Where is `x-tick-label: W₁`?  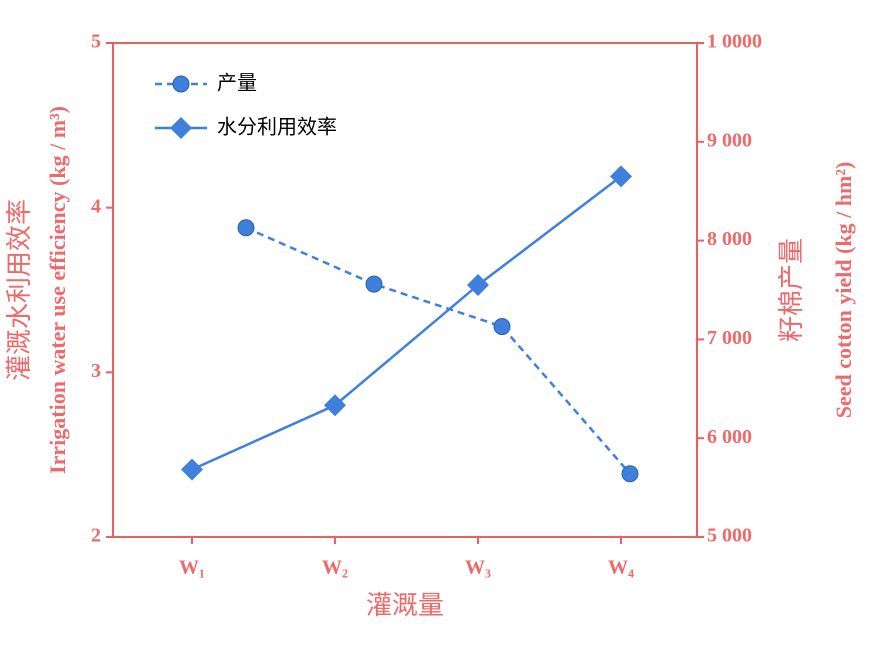 x-tick-label: W₁ is located at coordinates (192, 568).